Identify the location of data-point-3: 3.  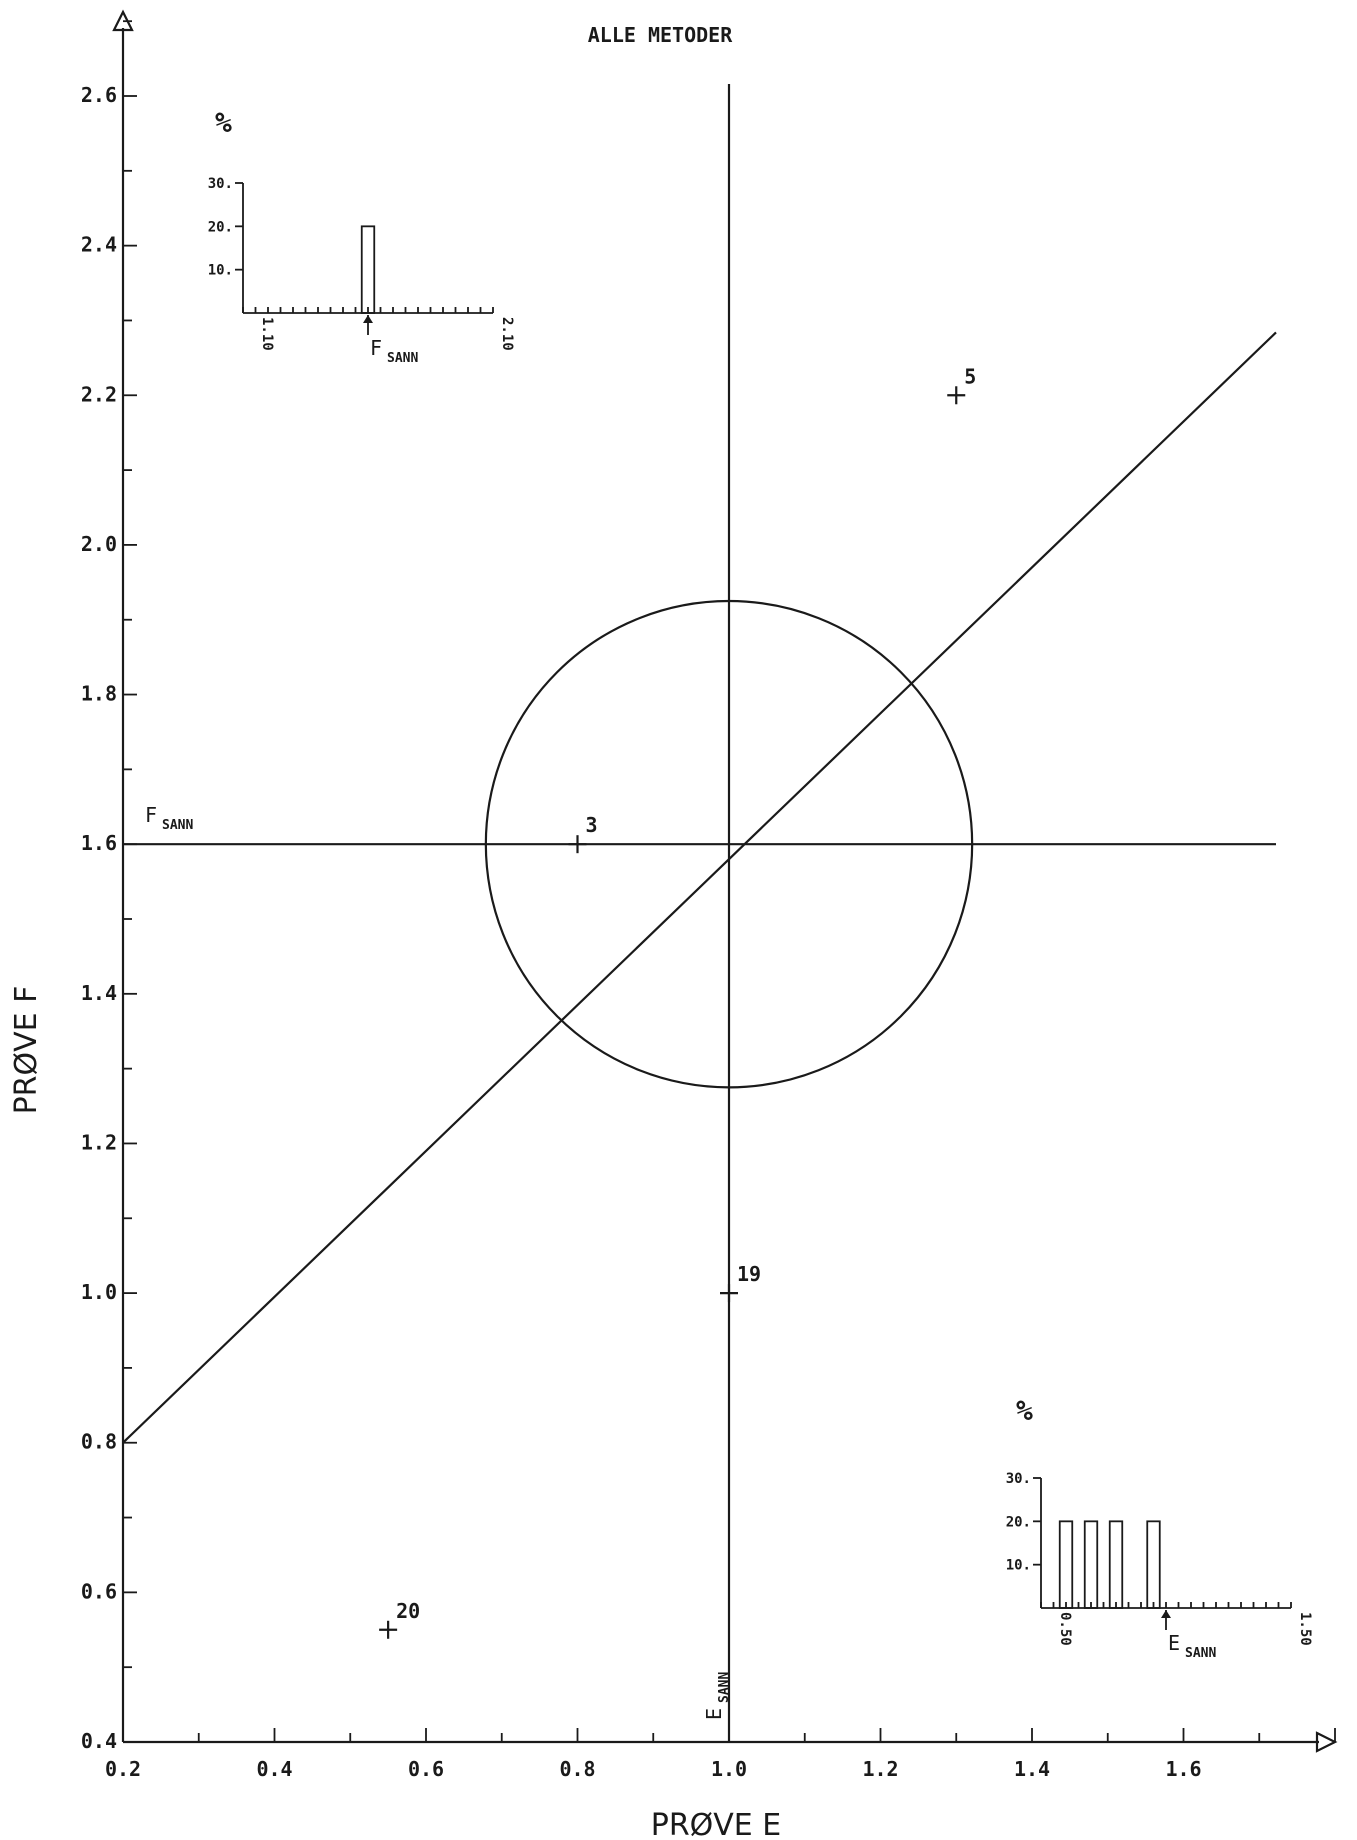
(583, 833).